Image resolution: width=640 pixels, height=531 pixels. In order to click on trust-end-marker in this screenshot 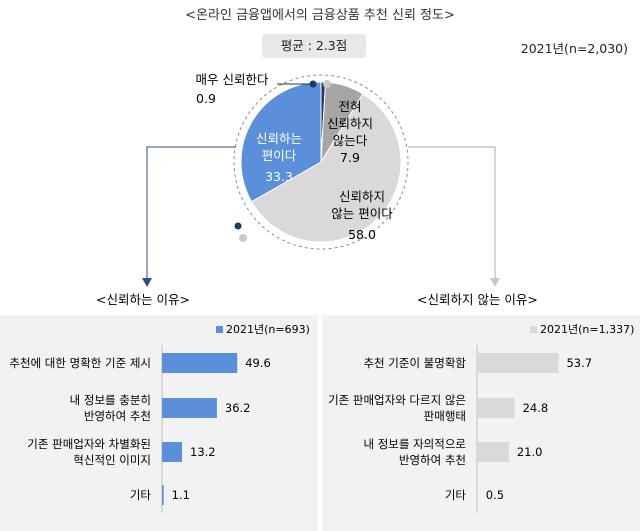, I will do `click(238, 226)`.